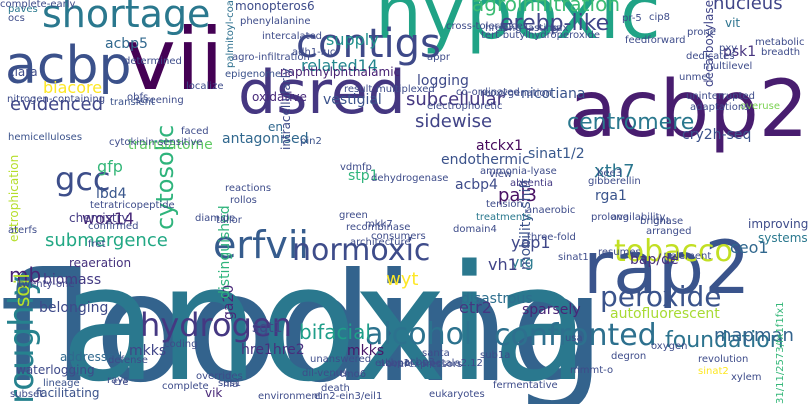 This screenshot has width=808, height=404. Describe the element at coordinates (243, 200) in the screenshot. I see `cloud-word: rollos` at that location.